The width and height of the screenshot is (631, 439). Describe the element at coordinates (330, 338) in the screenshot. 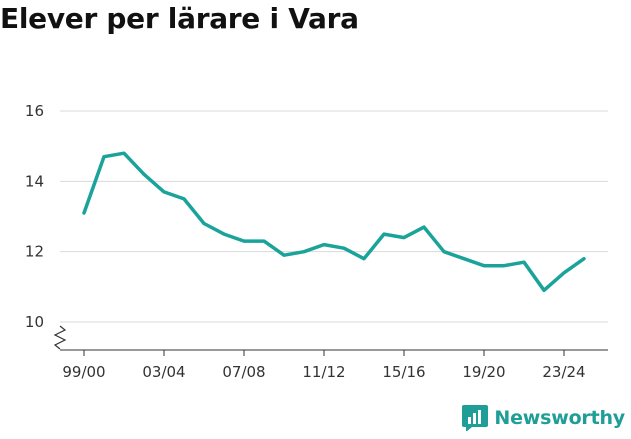

I see `x-axis` at that location.